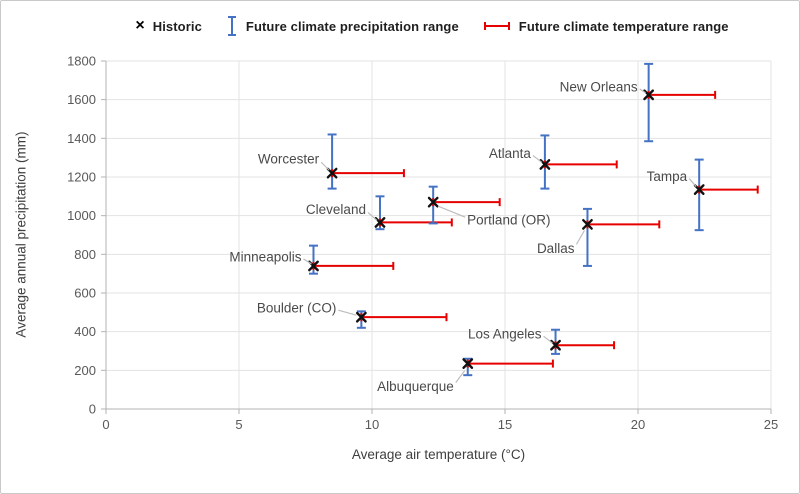 This screenshot has height=494, width=800. I want to click on precip-range-icon, so click(231, 26).